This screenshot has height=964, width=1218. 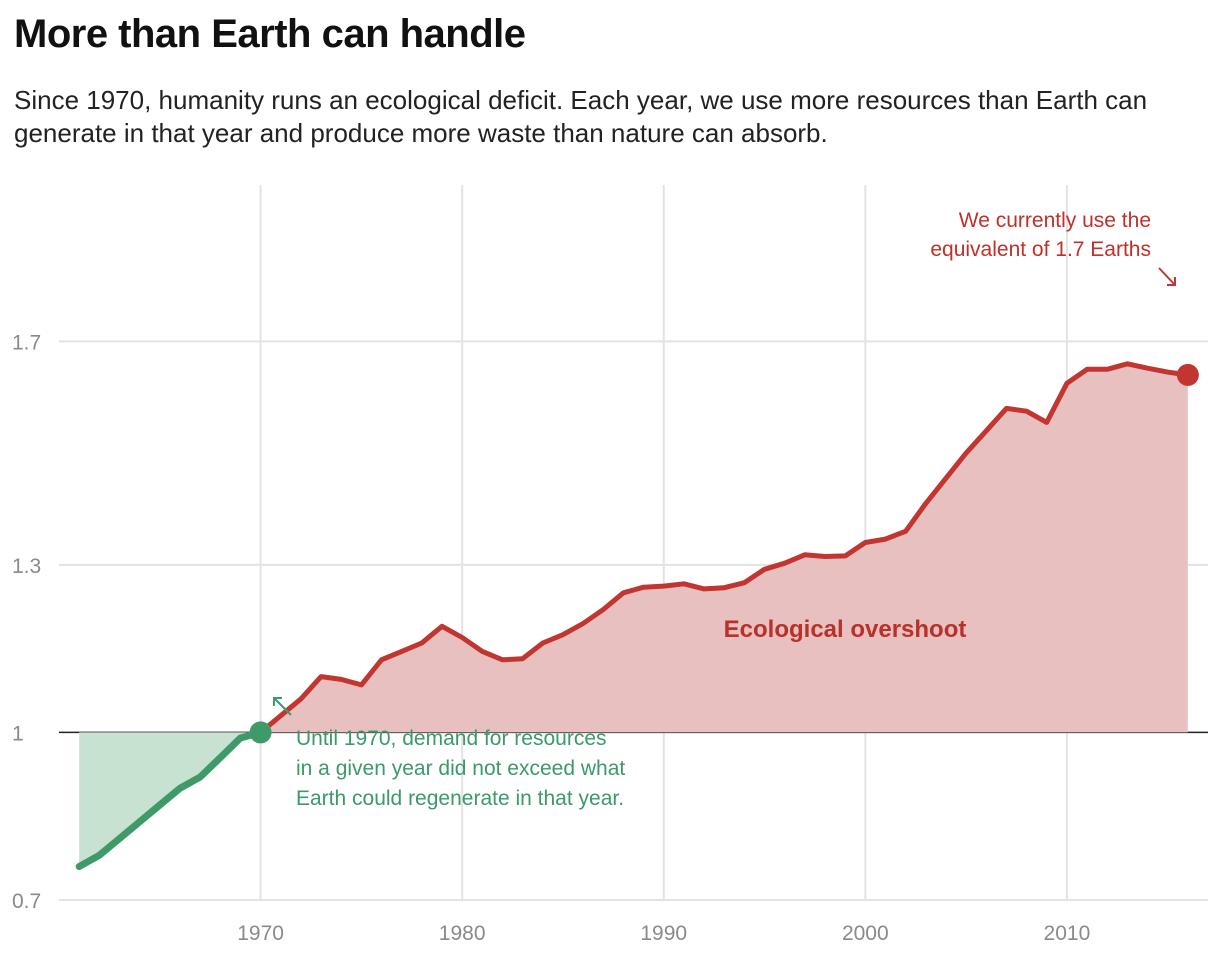 I want to click on annotation-1970-line: Until 1970, demand for resources, so click(x=451, y=738).